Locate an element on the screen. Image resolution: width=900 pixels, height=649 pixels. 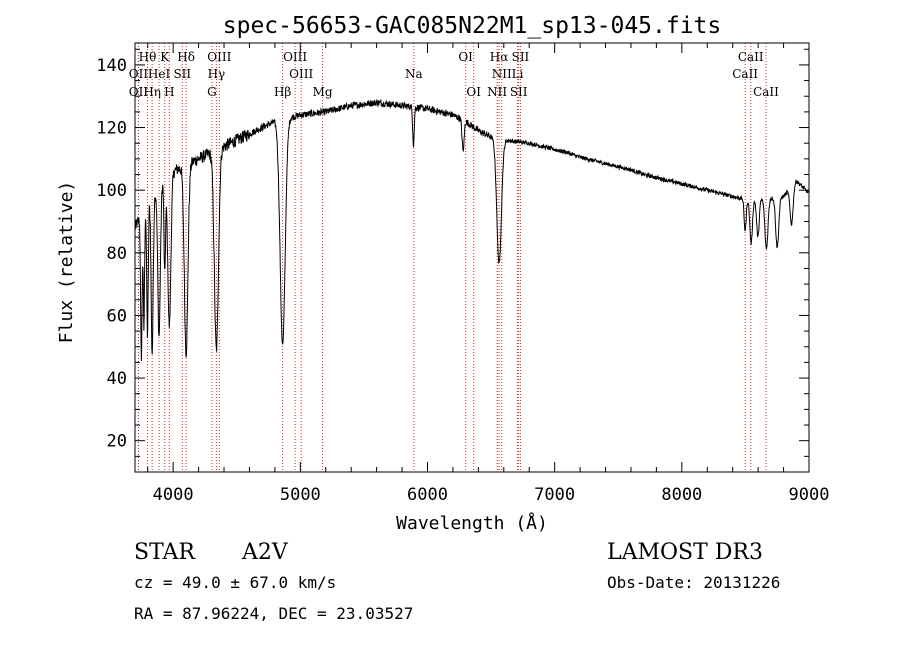
y-tick-label: 120 is located at coordinates (111, 129).